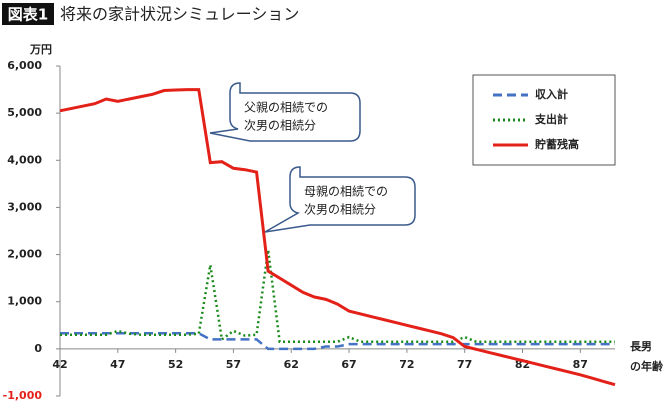 Image resolution: width=670 pixels, height=414 pixels. I want to click on title-badge: 図表1, so click(28, 15).